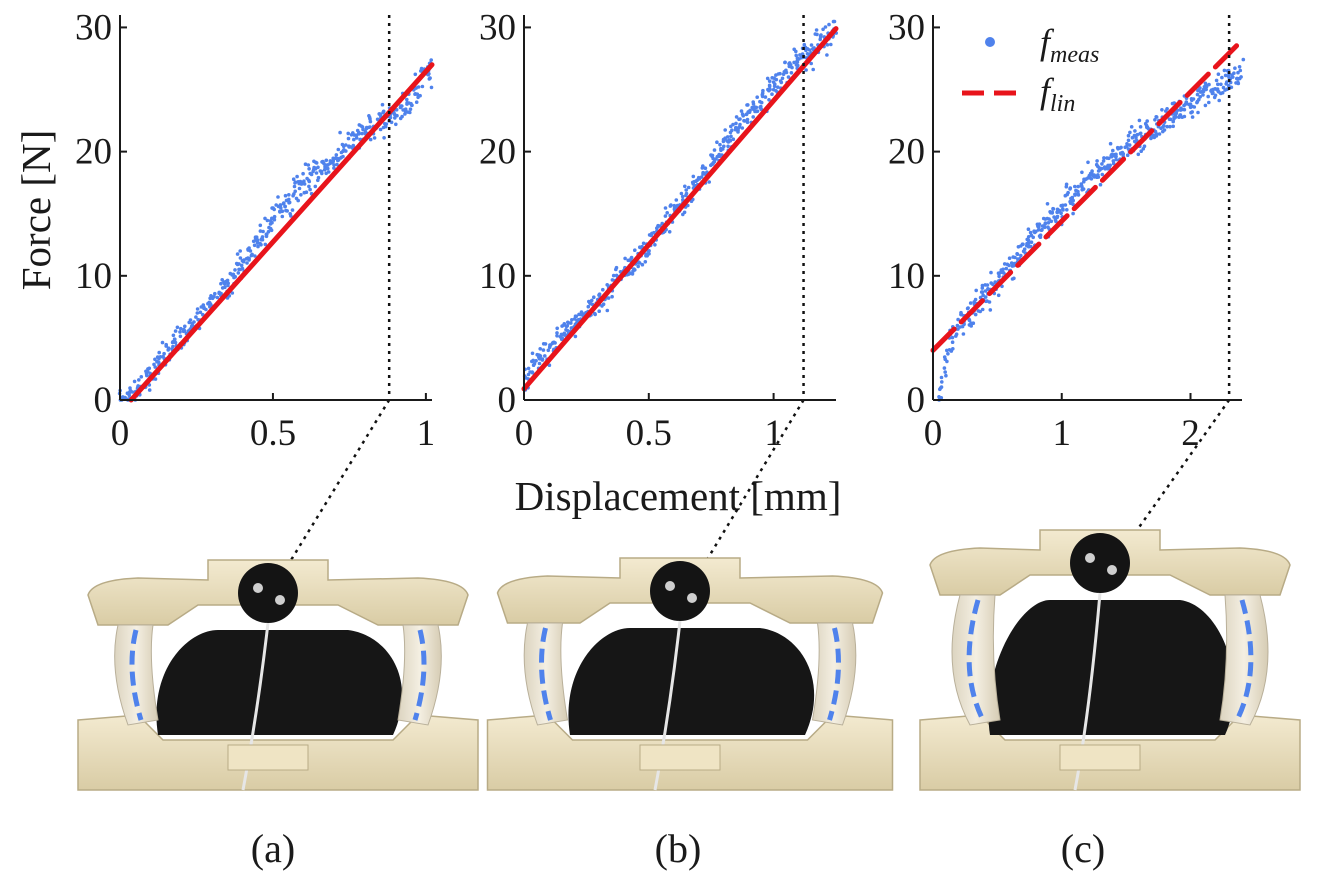 The image size is (1339, 873). Describe the element at coordinates (338, 482) in the screenshot. I see `connector-line-a` at that location.